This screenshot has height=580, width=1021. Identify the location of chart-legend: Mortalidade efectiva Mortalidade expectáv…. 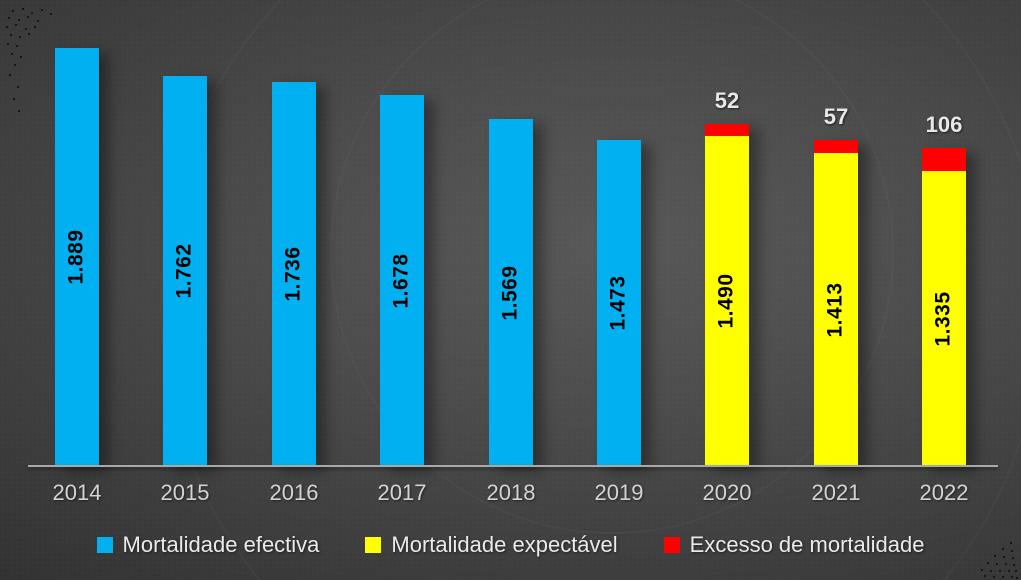
(510, 545).